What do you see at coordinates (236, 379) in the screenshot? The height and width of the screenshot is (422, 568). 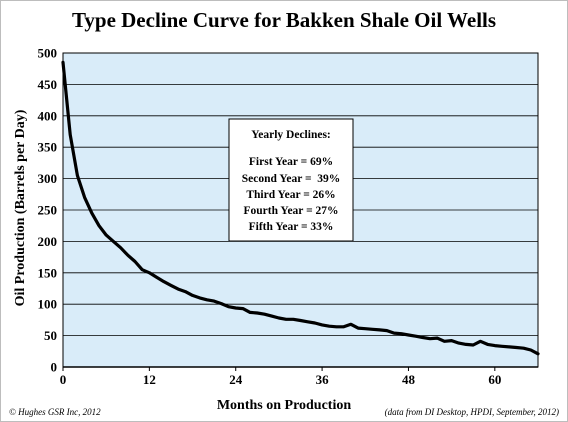 I see `x-tick-label: 24` at bounding box center [236, 379].